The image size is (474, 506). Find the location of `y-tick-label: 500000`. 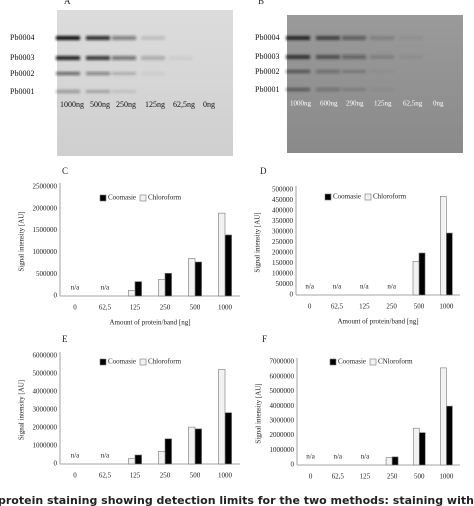

y-tick-label: 500000 is located at coordinates (47, 274).